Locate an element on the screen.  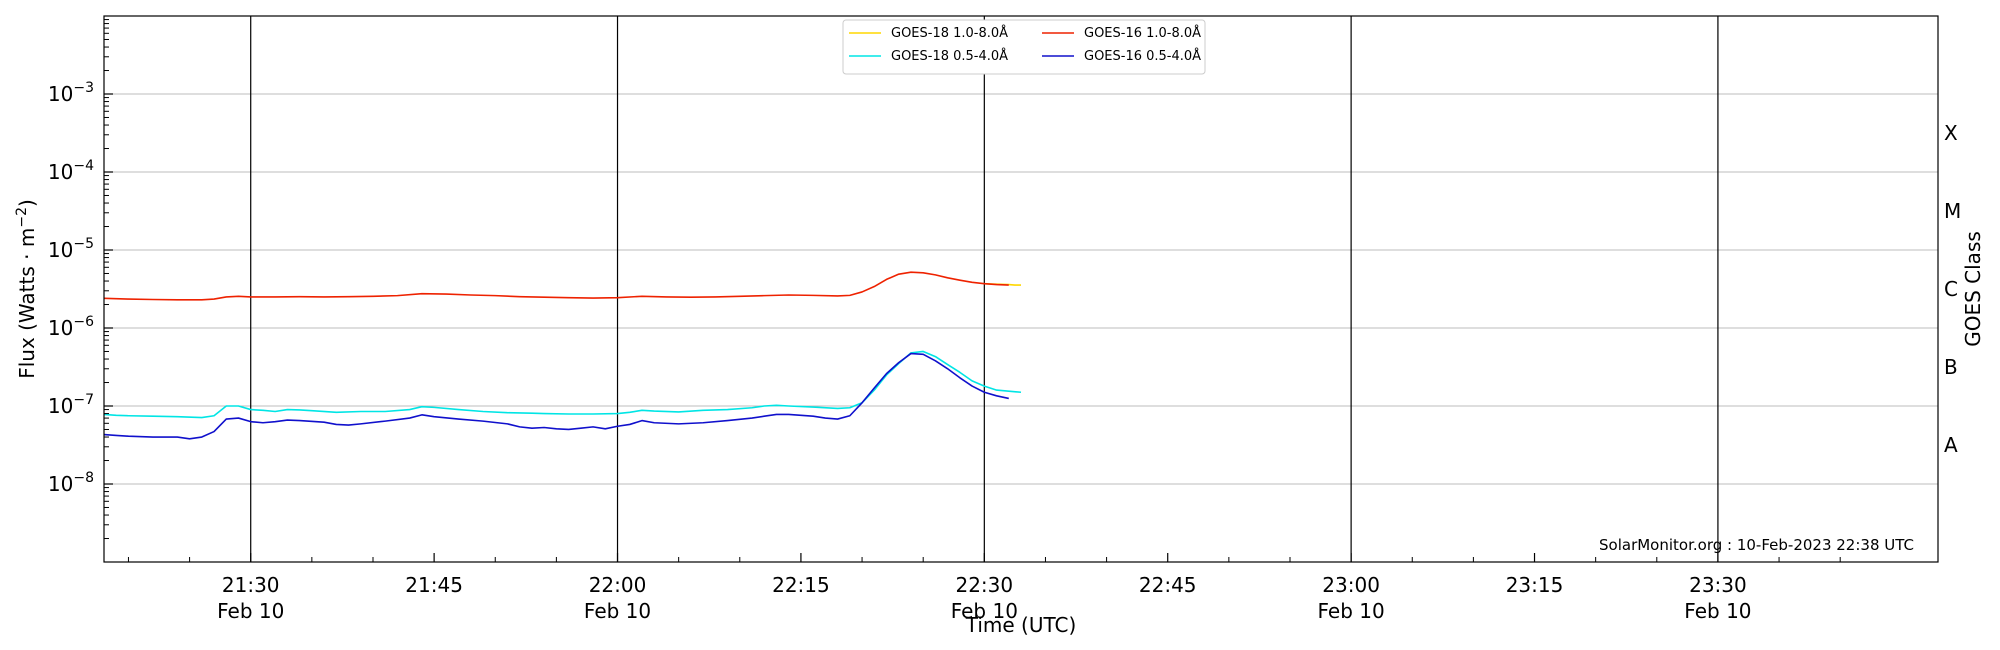
x-tick-label: 22:45 is located at coordinates (1168, 585).